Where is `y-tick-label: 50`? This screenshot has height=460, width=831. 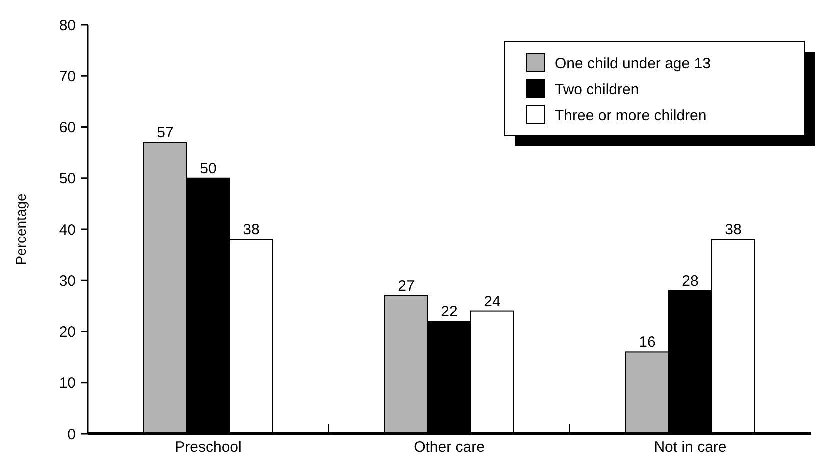
y-tick-label: 50 is located at coordinates (67, 179).